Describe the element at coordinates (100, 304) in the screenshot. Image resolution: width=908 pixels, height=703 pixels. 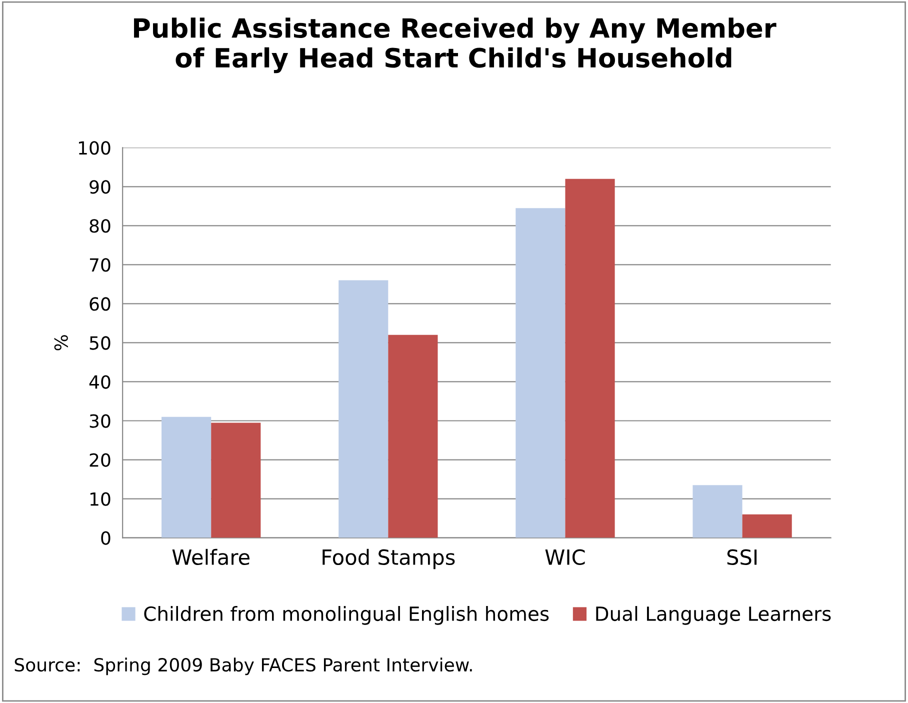
I see `y-tick-label: 60` at that location.